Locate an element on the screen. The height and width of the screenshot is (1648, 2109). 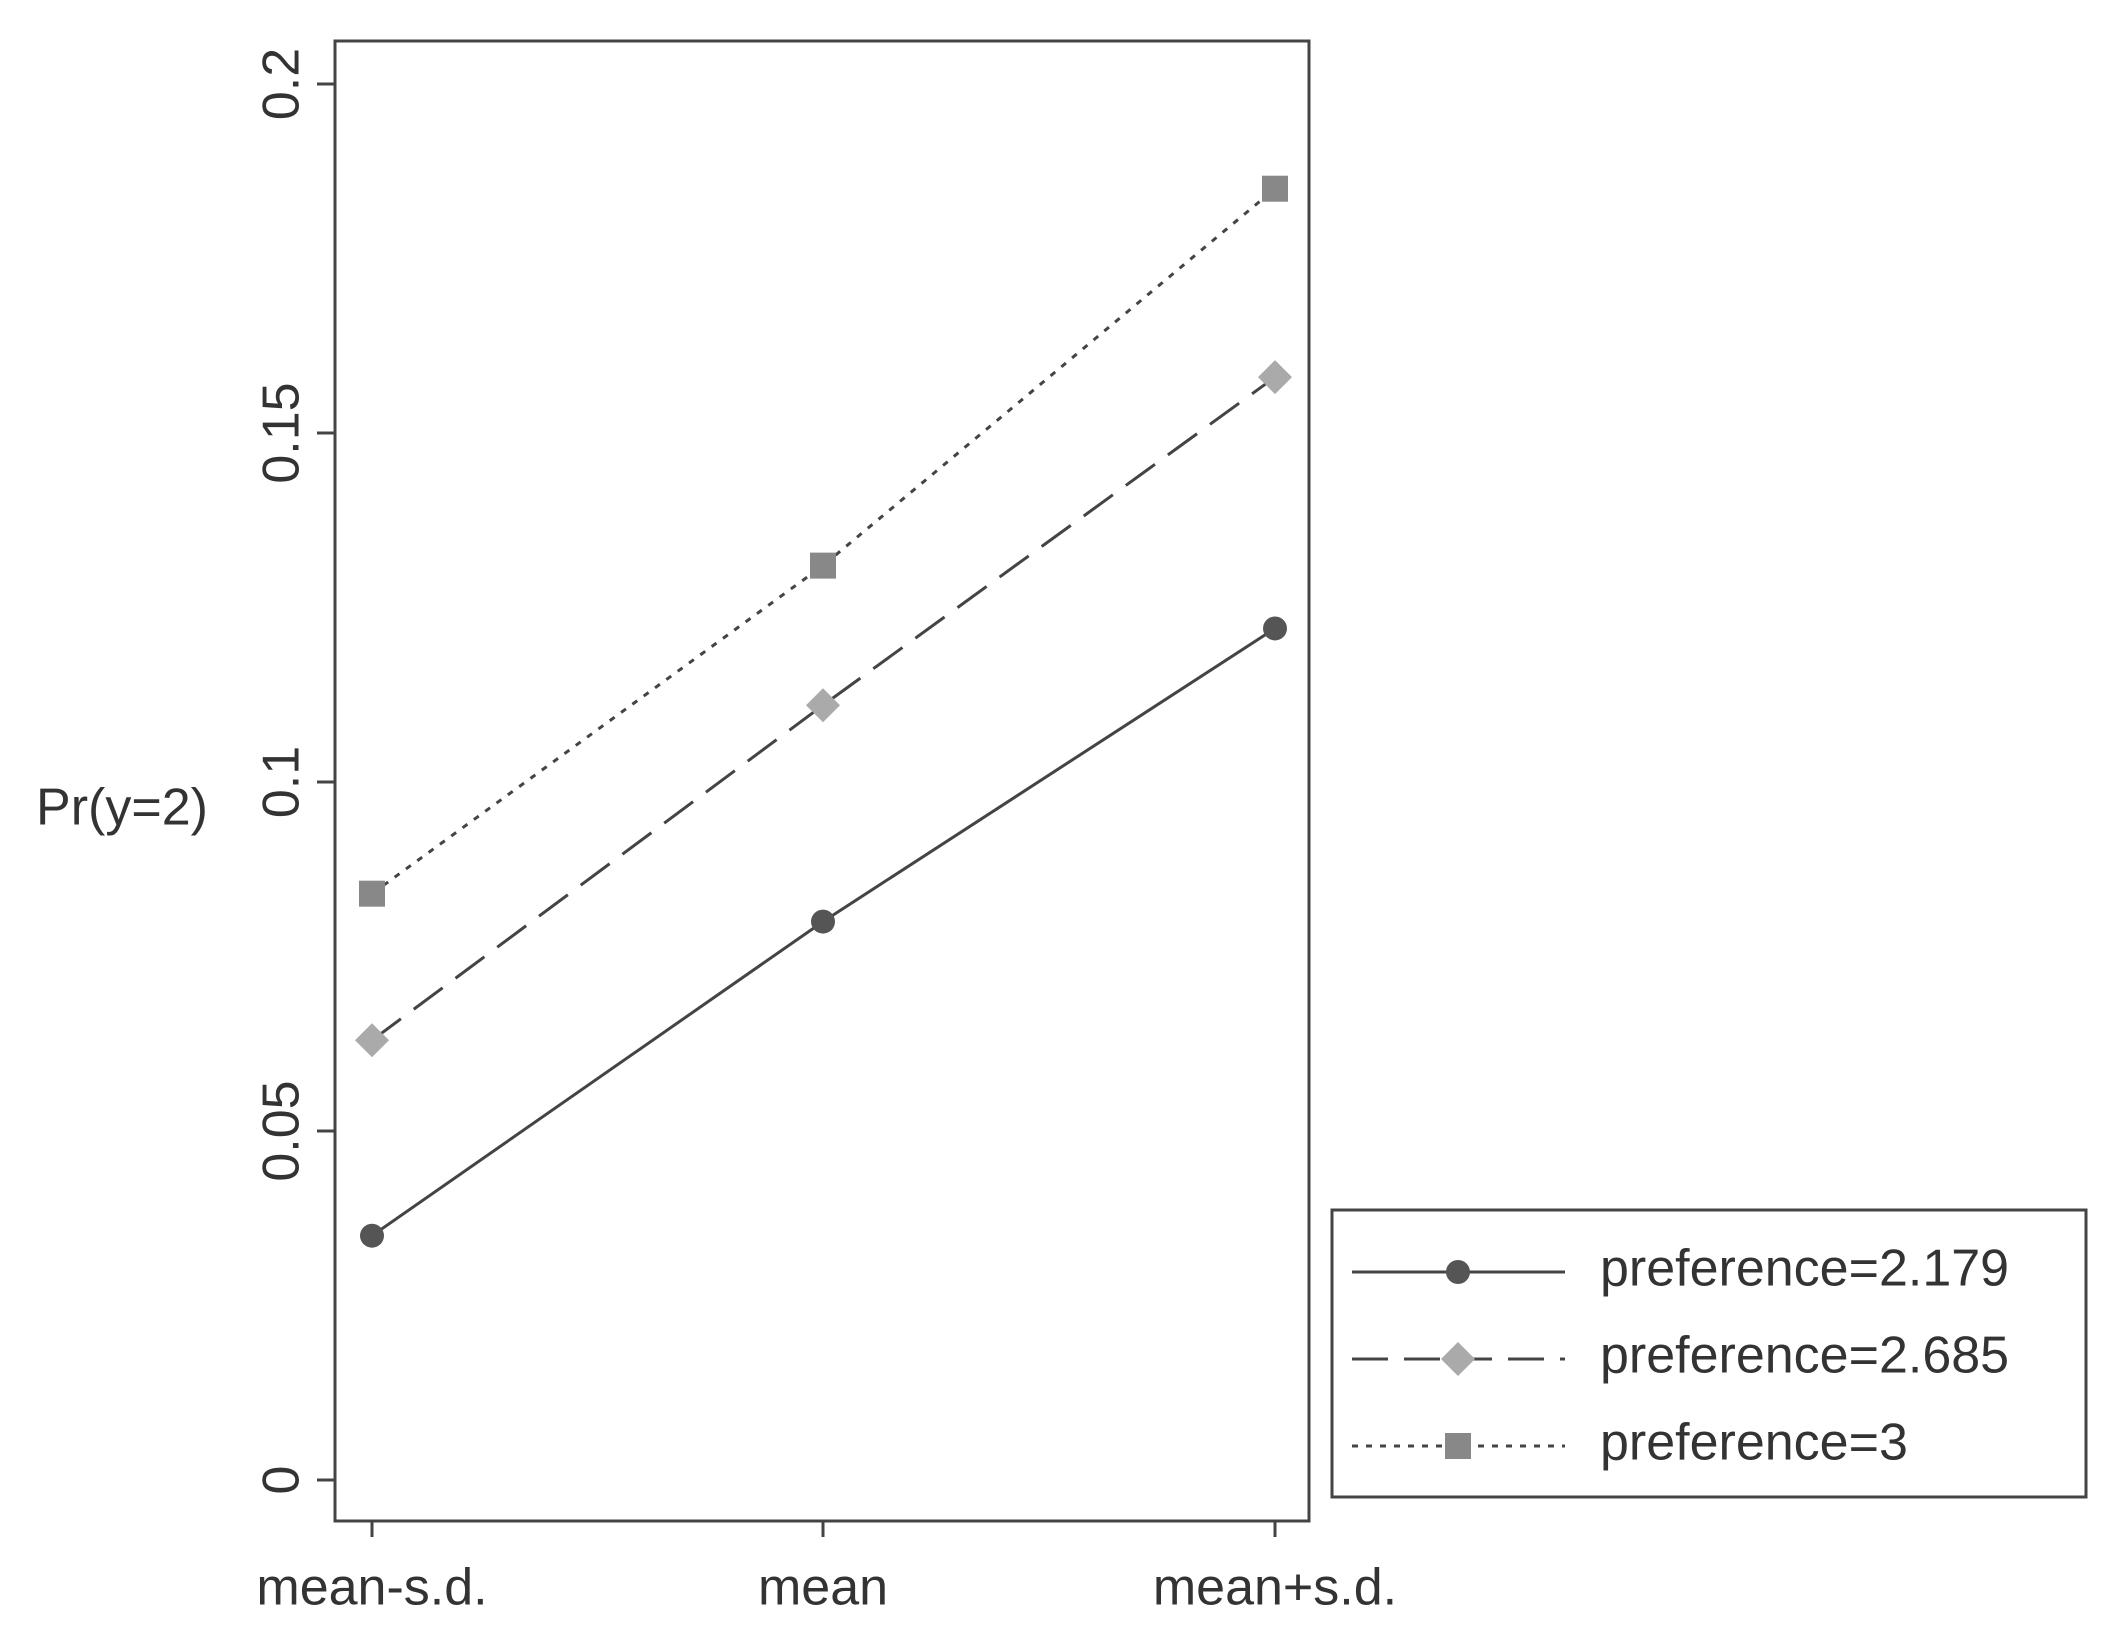
y-tick-label: 0.1 is located at coordinates (282, 782).